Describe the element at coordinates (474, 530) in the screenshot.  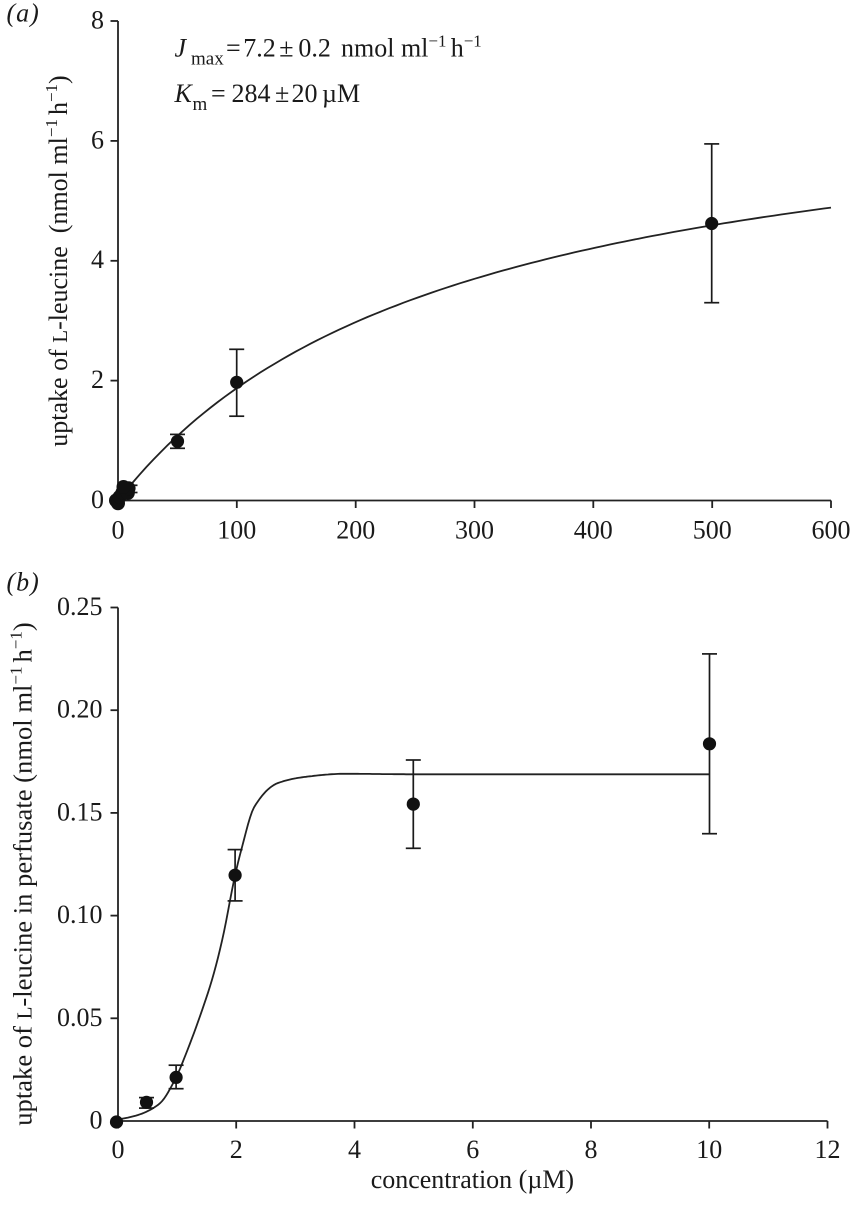
I see `svg-text: 300` at that location.